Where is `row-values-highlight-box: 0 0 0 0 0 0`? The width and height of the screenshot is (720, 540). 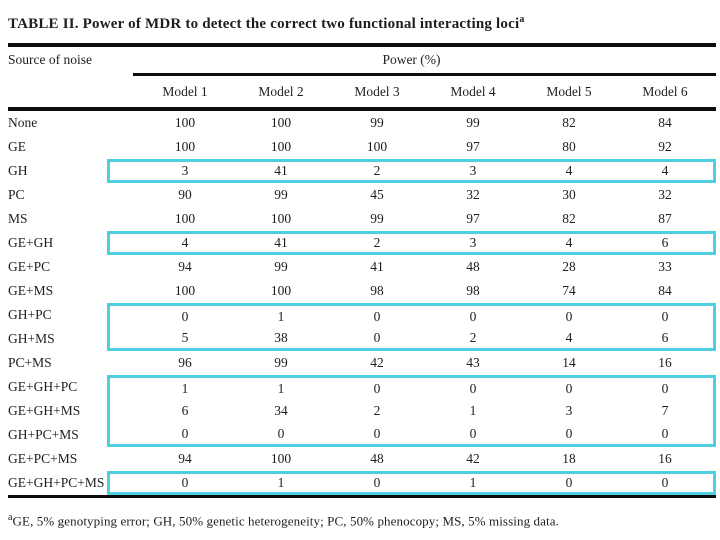
row-values-highlight-box: 0 0 0 0 0 0 is located at coordinates (411, 435).